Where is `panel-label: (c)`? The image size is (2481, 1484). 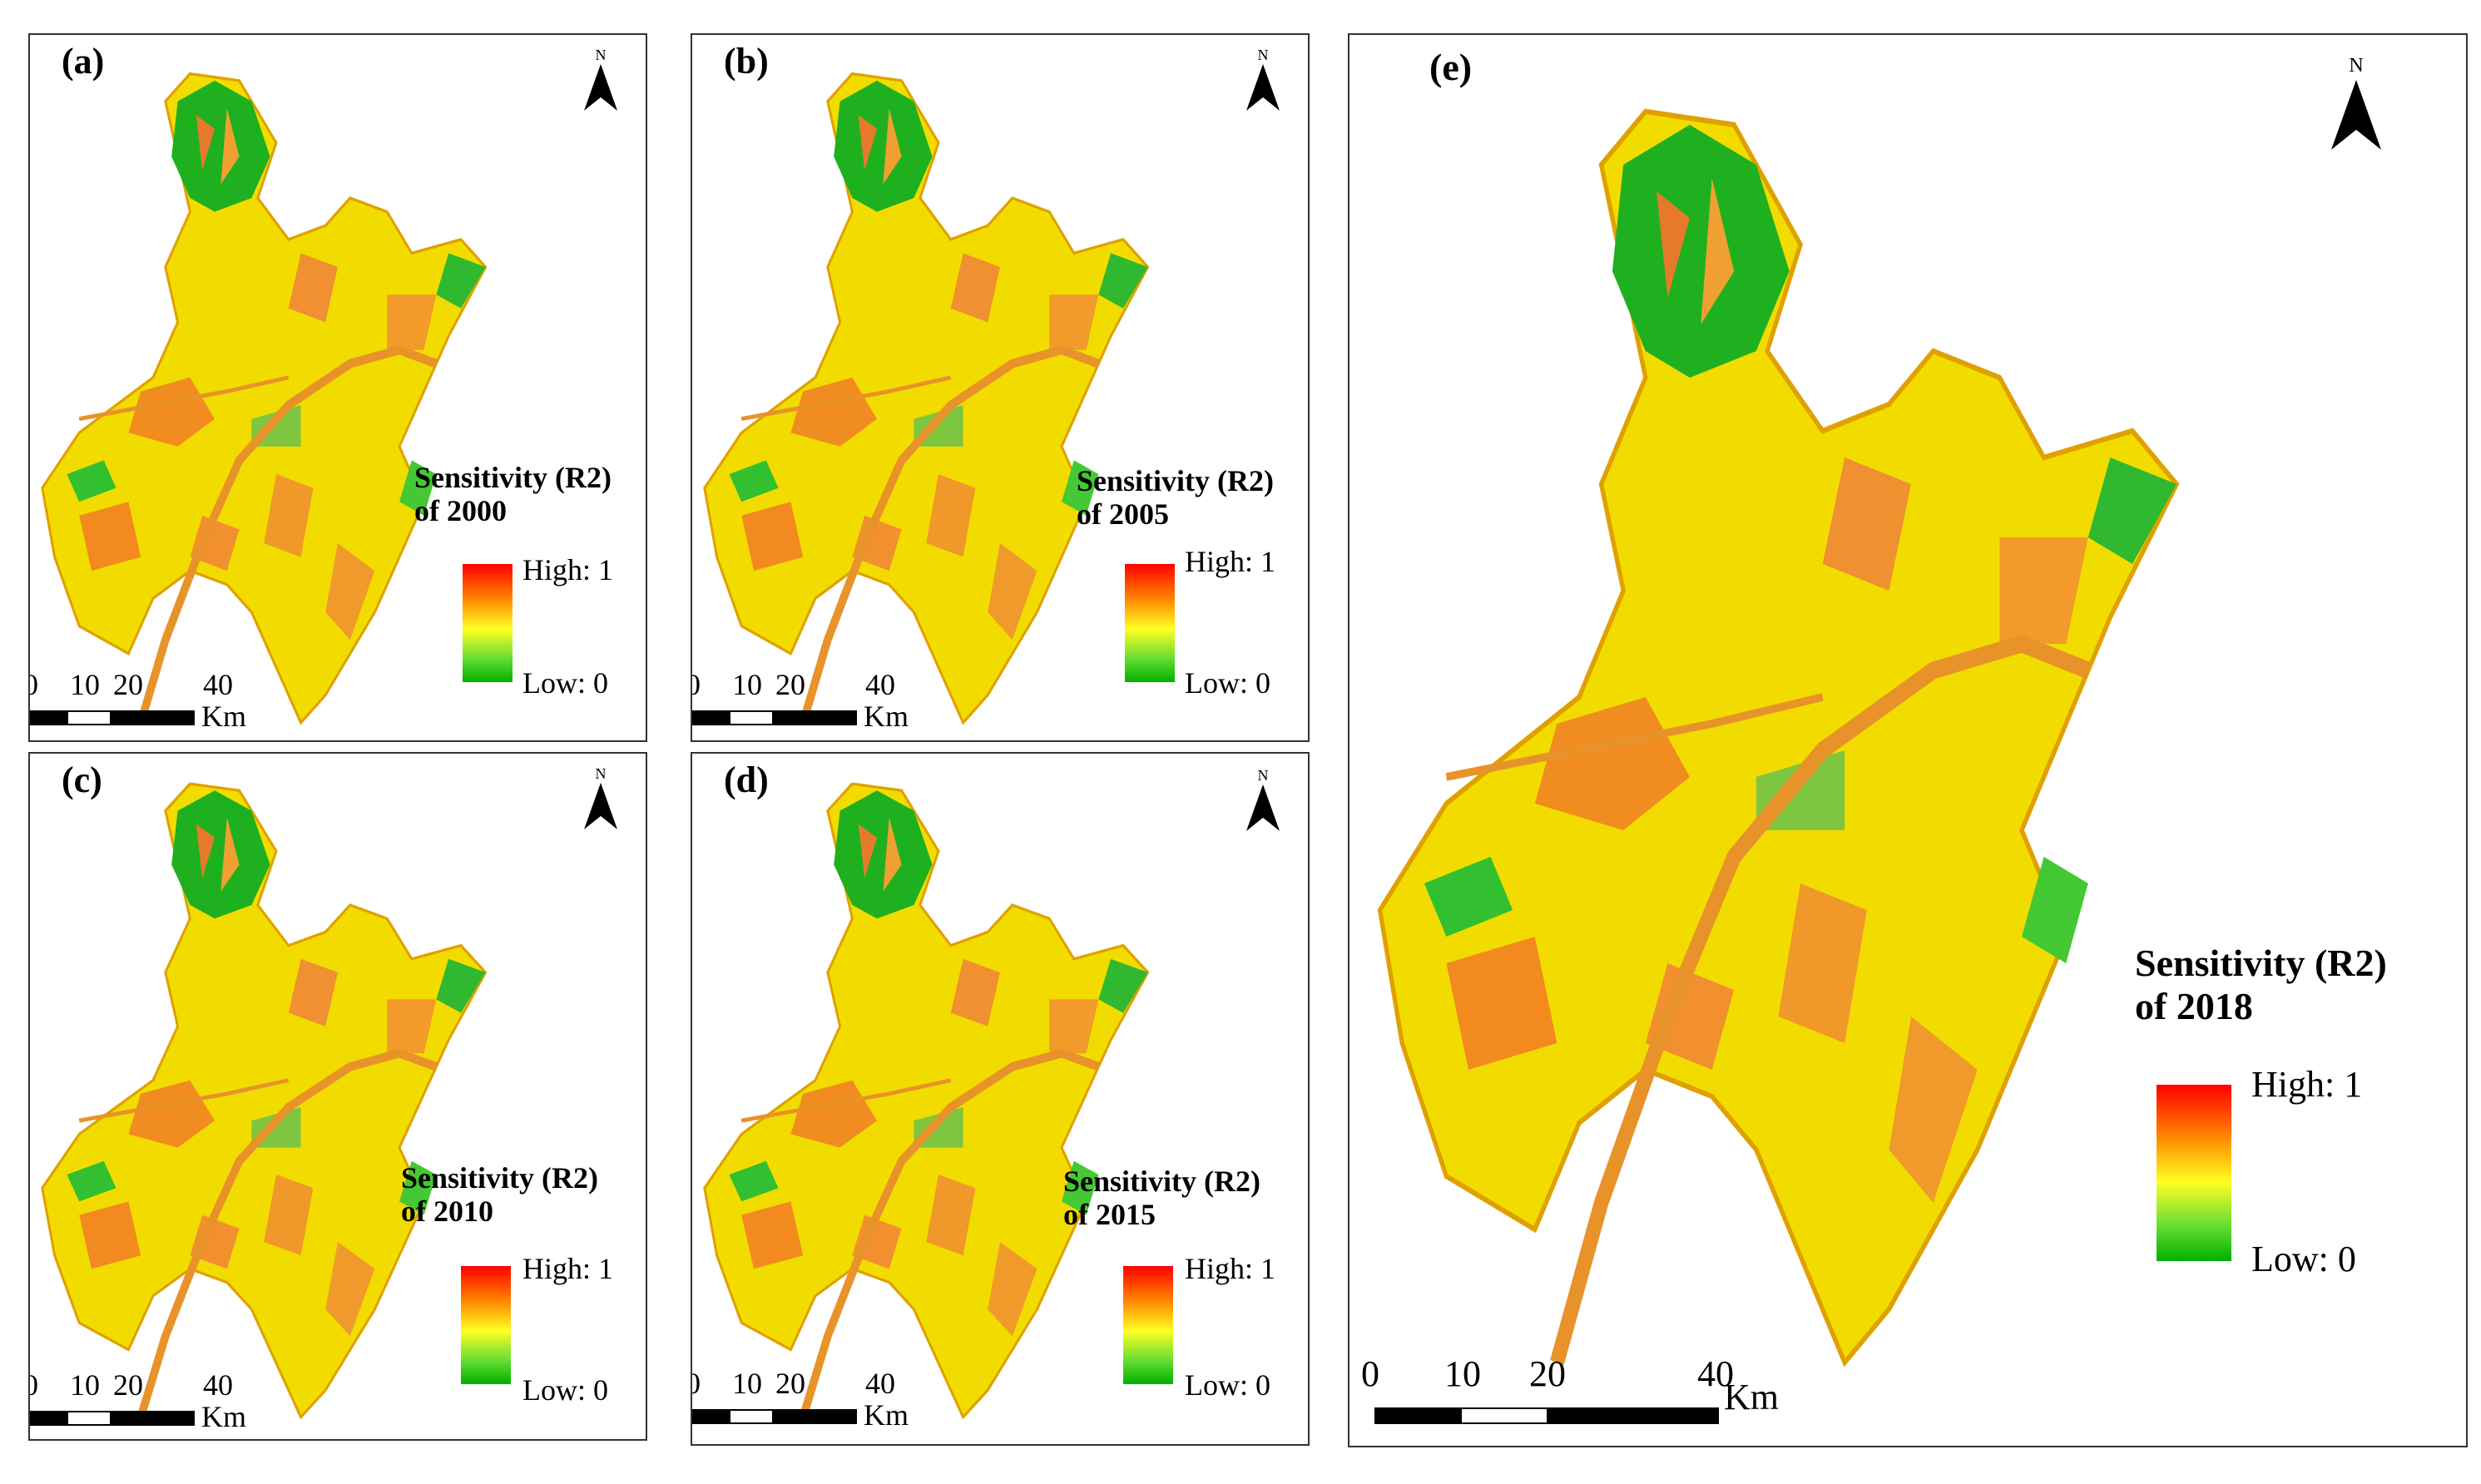
panel-label: (c) is located at coordinates (82, 779).